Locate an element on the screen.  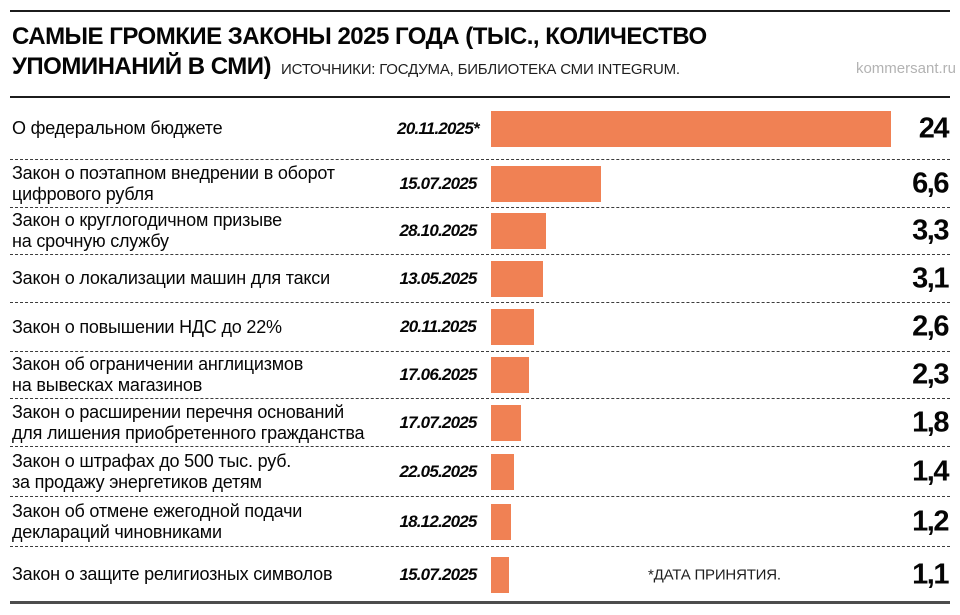
adoption-date: 17.06.2025 is located at coordinates (438, 374).